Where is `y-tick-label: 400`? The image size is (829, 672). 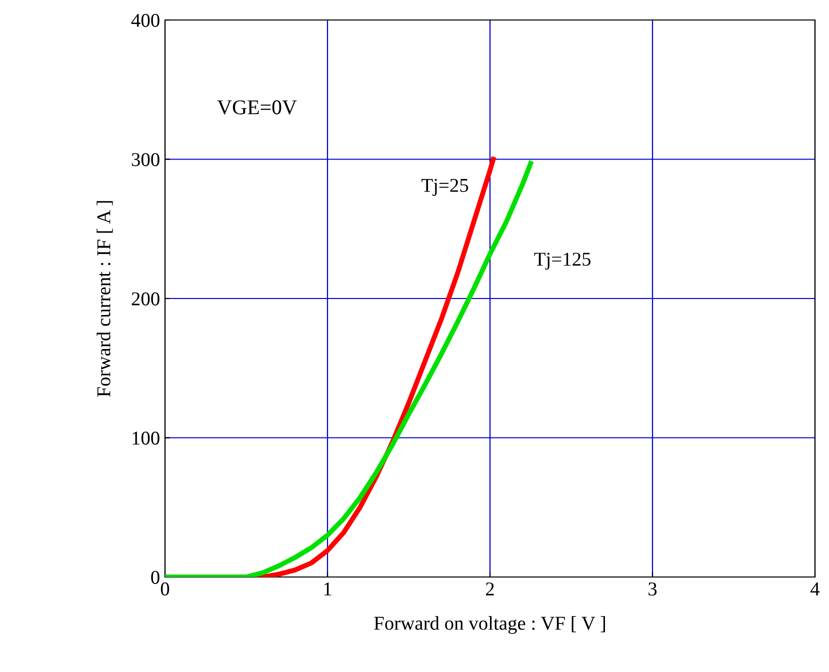 y-tick-label: 400 is located at coordinates (145, 20).